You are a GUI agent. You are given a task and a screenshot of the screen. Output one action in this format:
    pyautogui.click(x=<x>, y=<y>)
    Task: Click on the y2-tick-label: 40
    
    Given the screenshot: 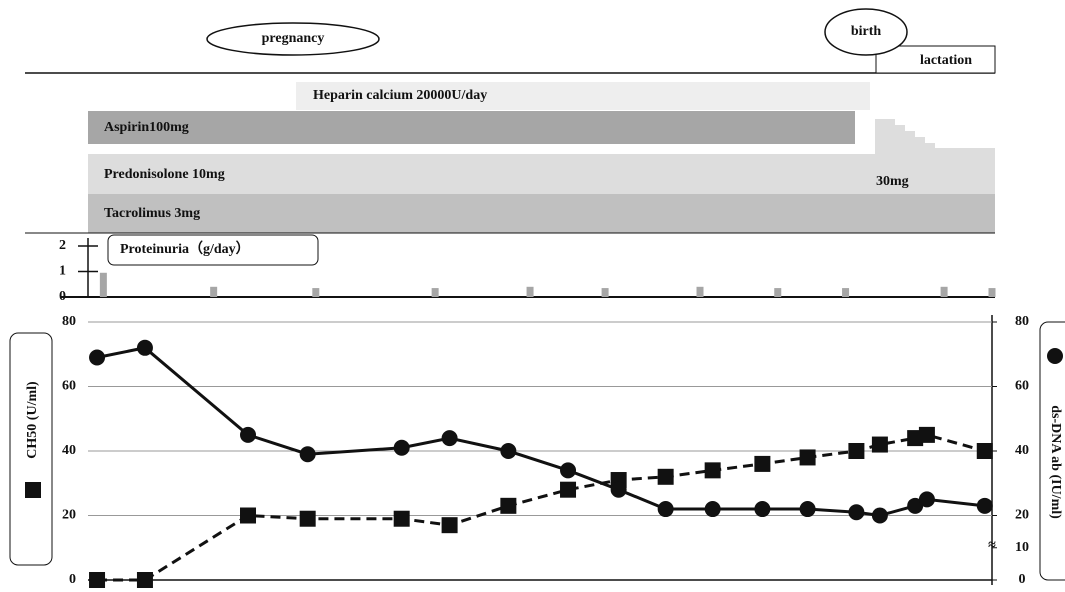 What is the action you would take?
    pyautogui.click(x=1022, y=450)
    